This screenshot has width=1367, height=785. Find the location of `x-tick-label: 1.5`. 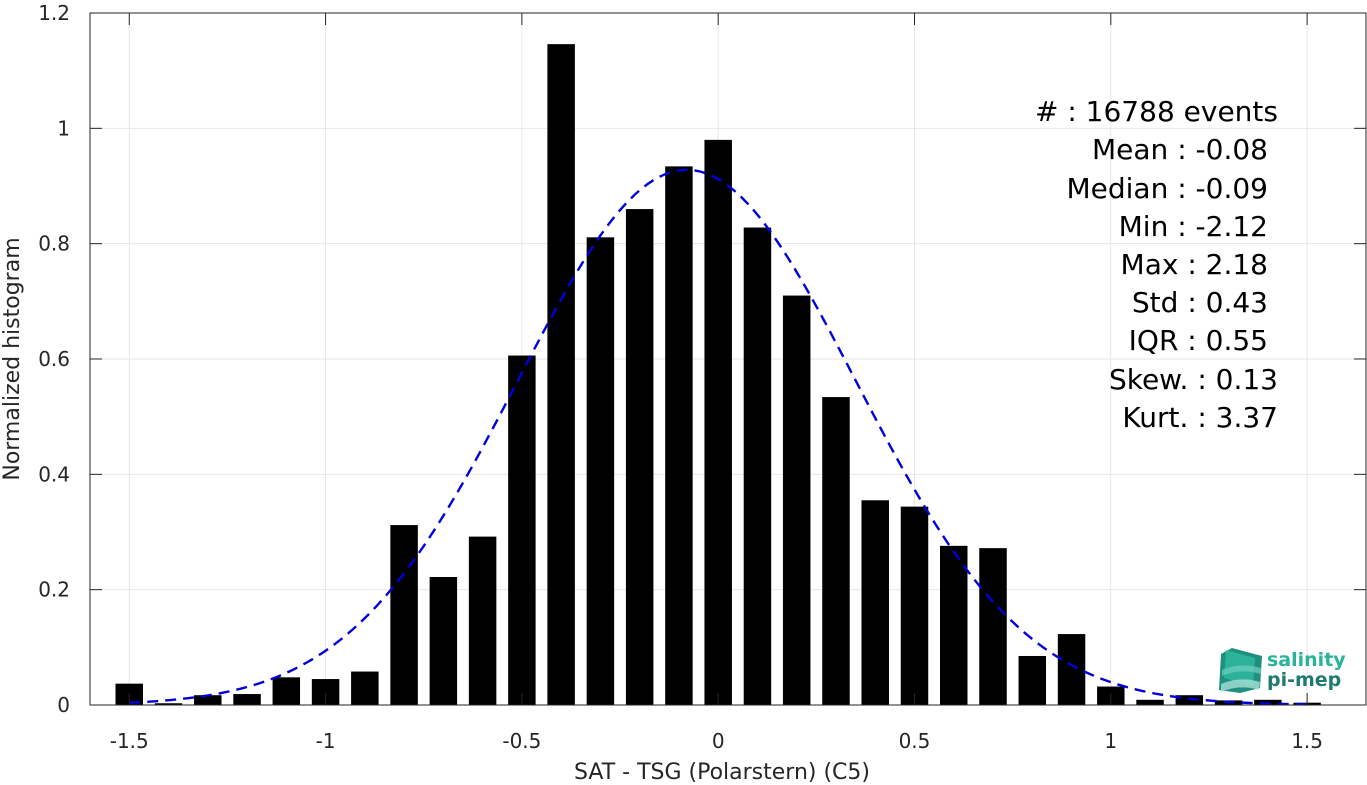

x-tick-label: 1.5 is located at coordinates (1307, 741).